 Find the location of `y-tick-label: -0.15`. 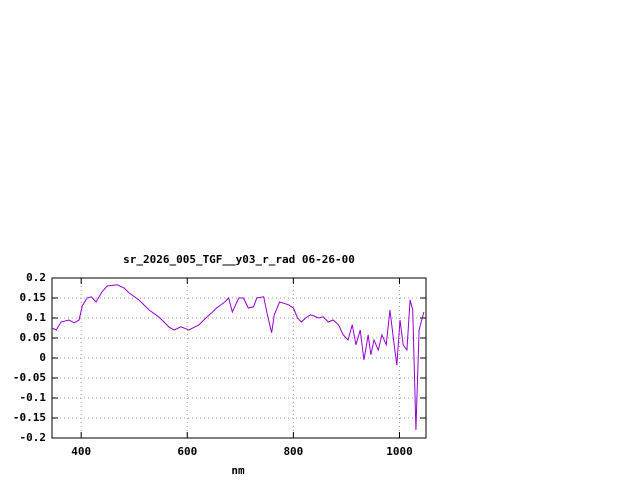

y-tick-label: -0.15 is located at coordinates (29, 417).